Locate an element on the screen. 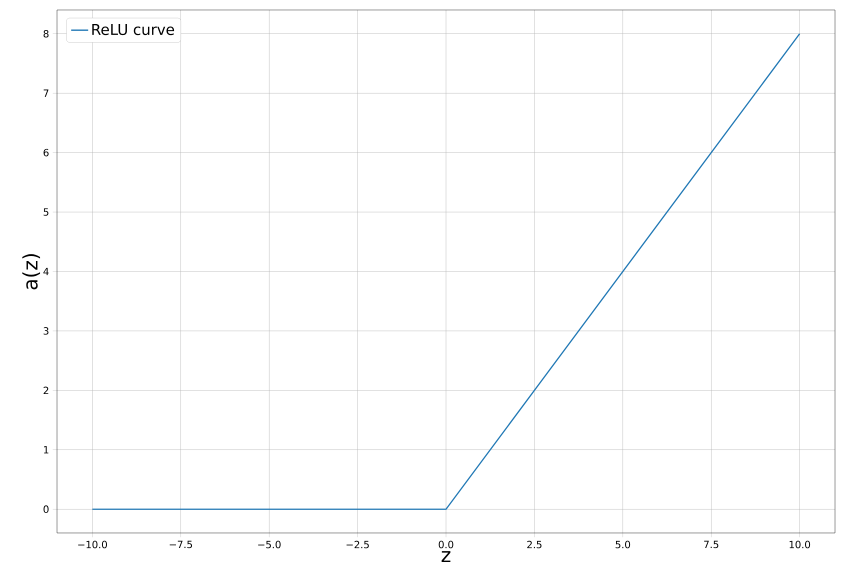  x-axis-title: z is located at coordinates (446, 556).